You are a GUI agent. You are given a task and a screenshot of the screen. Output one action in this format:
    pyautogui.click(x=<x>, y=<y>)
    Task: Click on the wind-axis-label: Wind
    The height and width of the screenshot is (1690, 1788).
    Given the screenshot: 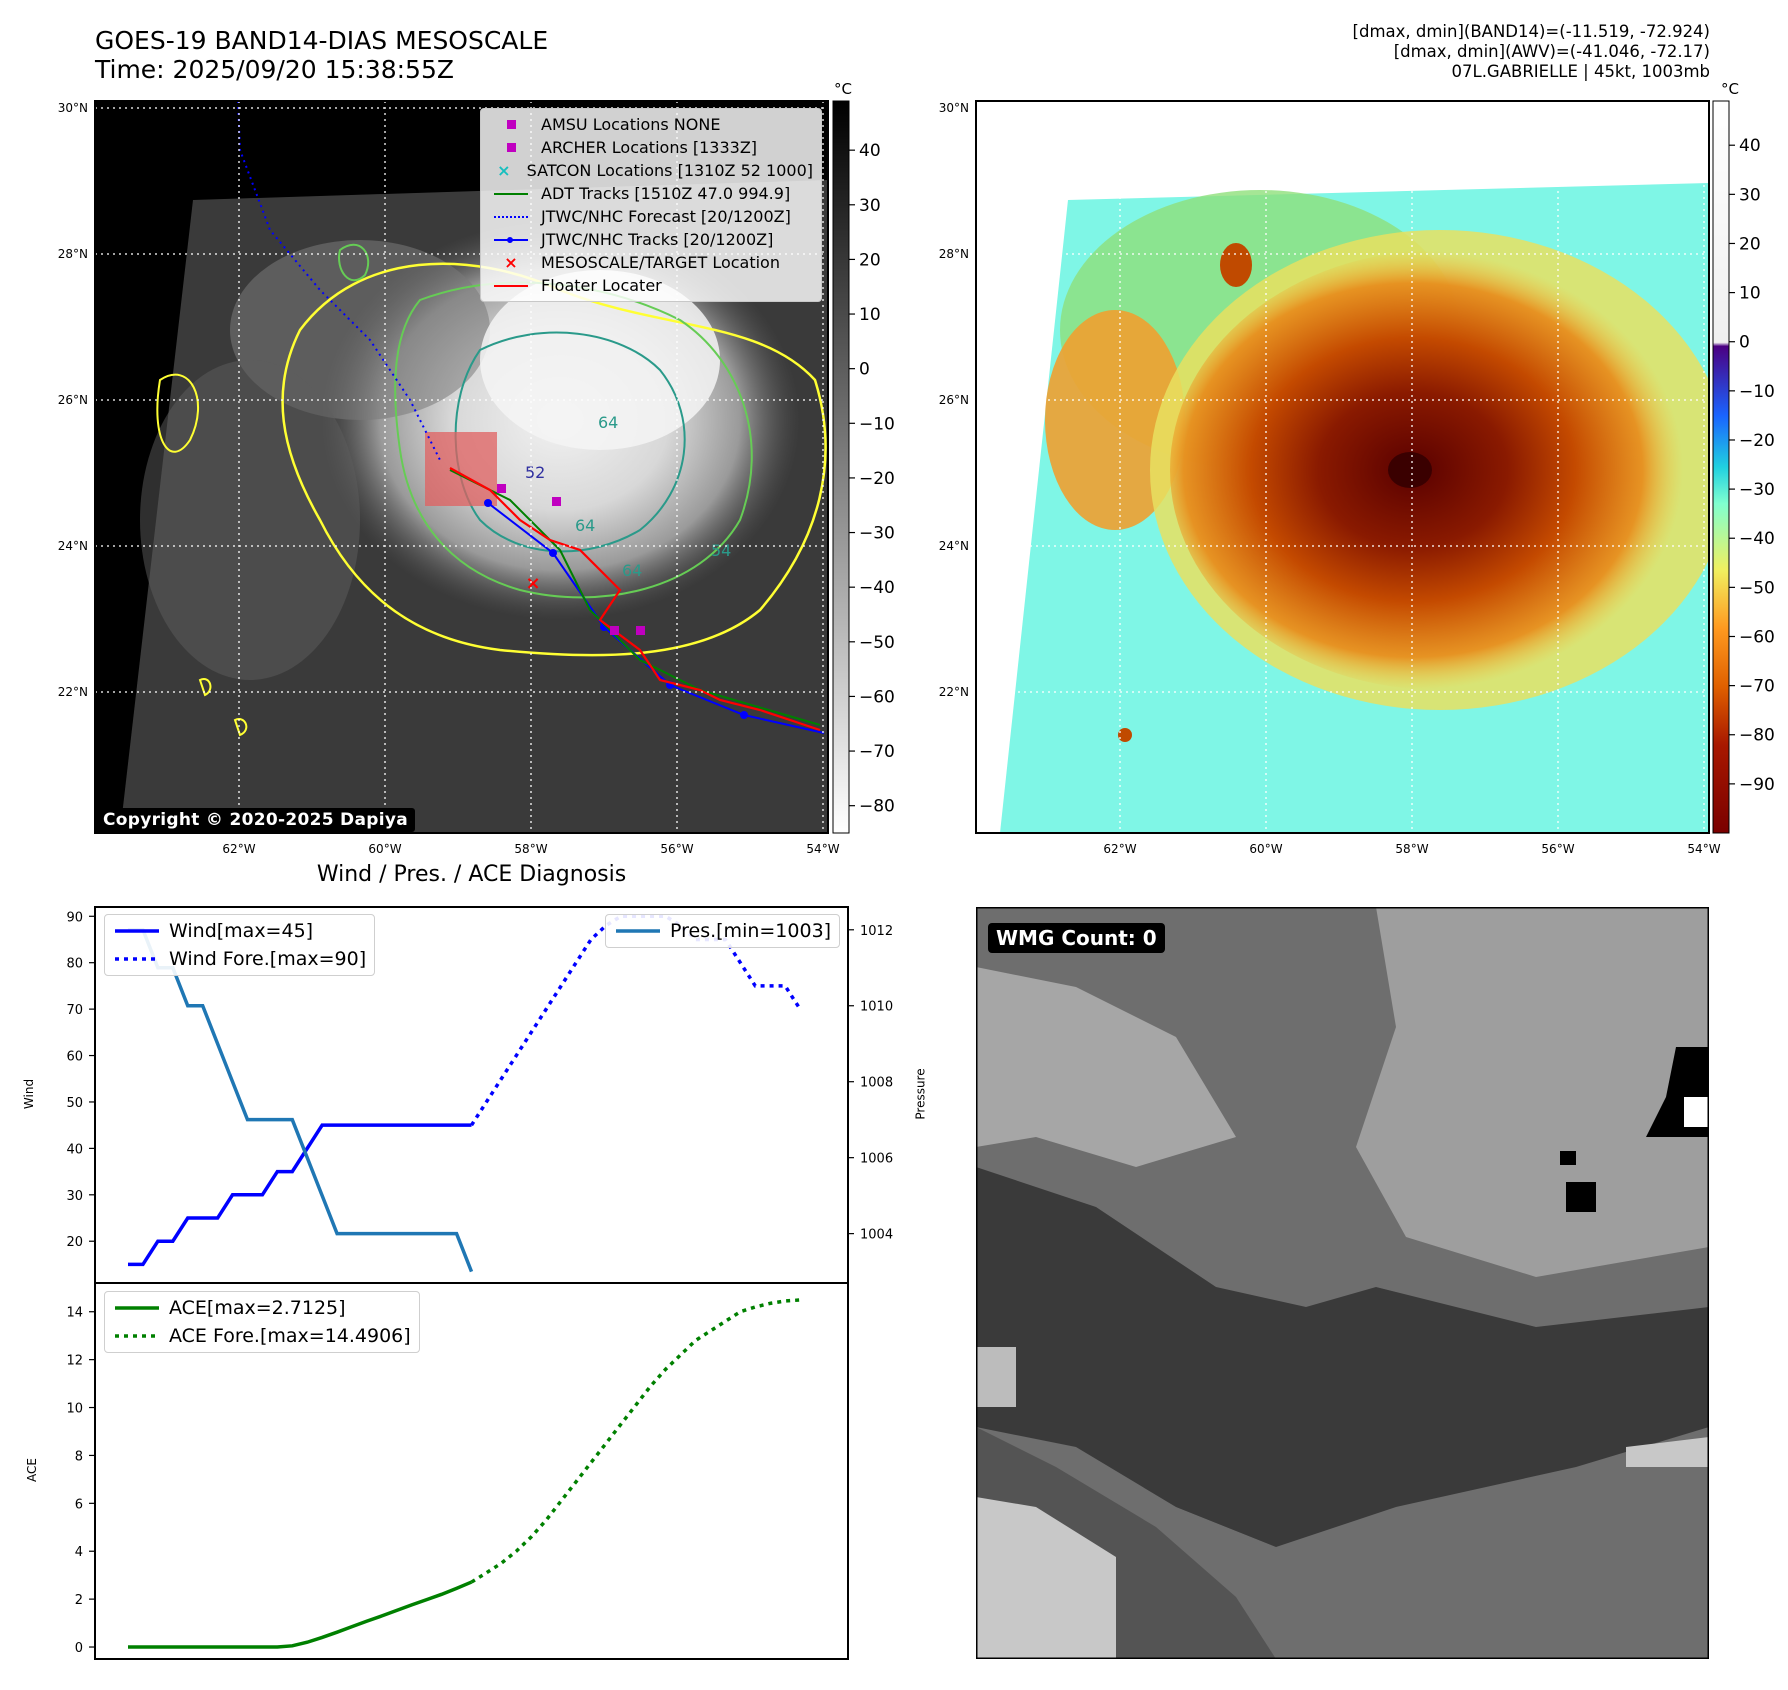 What is the action you would take?
    pyautogui.click(x=29, y=1094)
    